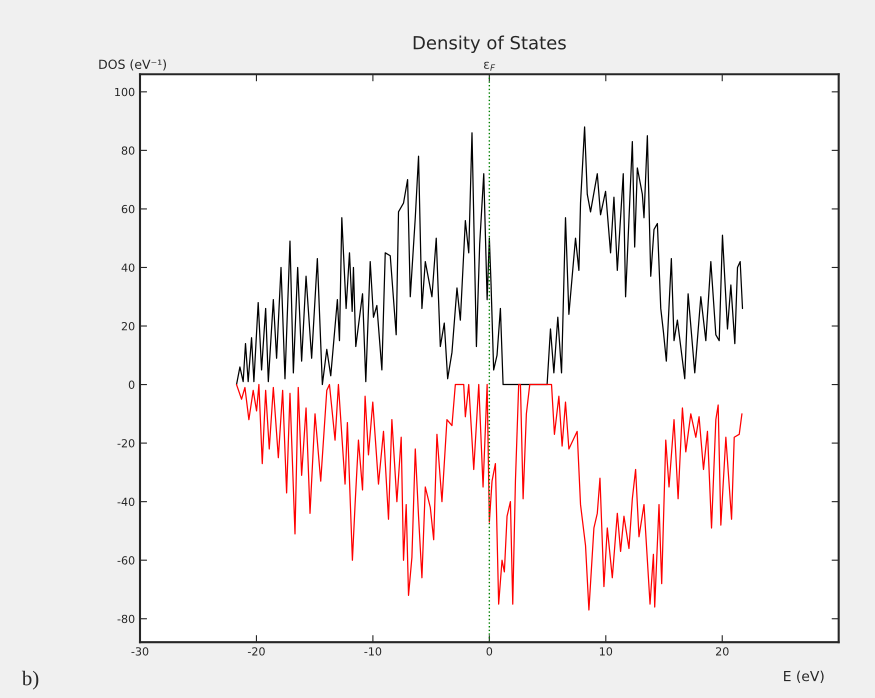 The width and height of the screenshot is (875, 698). Describe the element at coordinates (804, 676) in the screenshot. I see `x-axis-title: E (eV)` at that location.